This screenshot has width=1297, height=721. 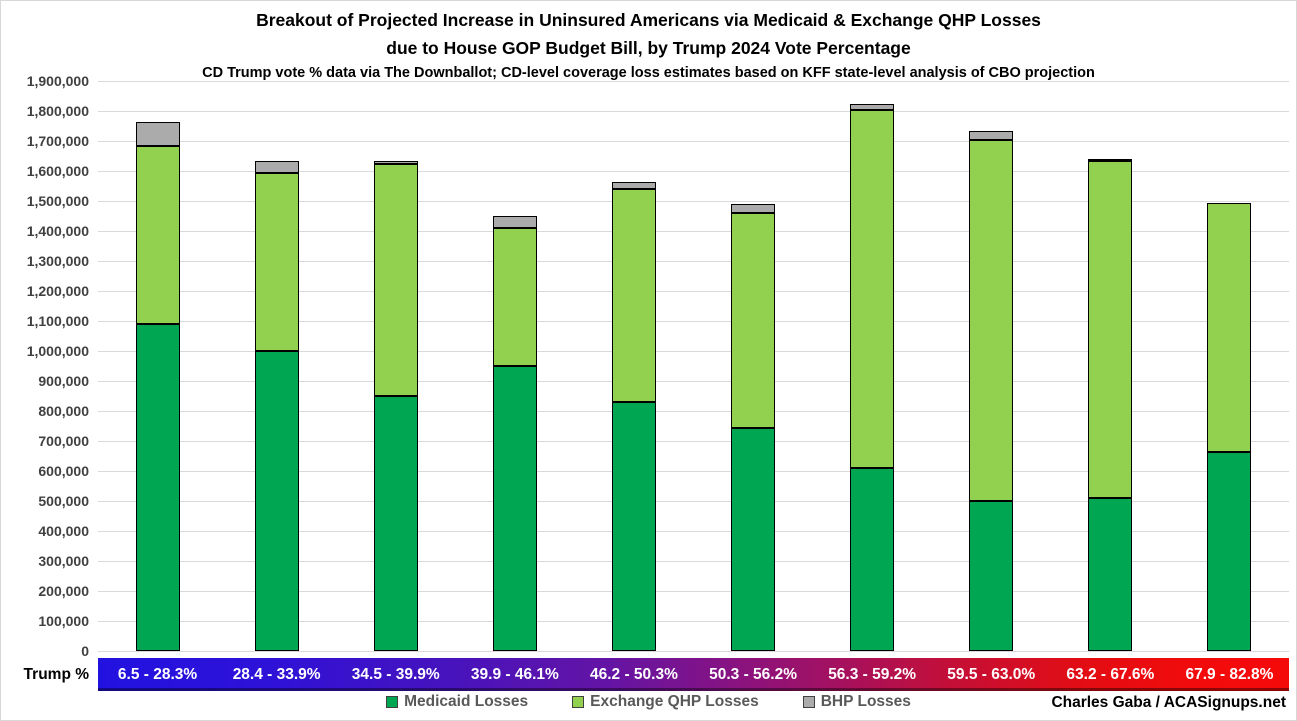 I want to click on x-axis-category-label: 28.4 - 33.9%, so click(x=276, y=674).